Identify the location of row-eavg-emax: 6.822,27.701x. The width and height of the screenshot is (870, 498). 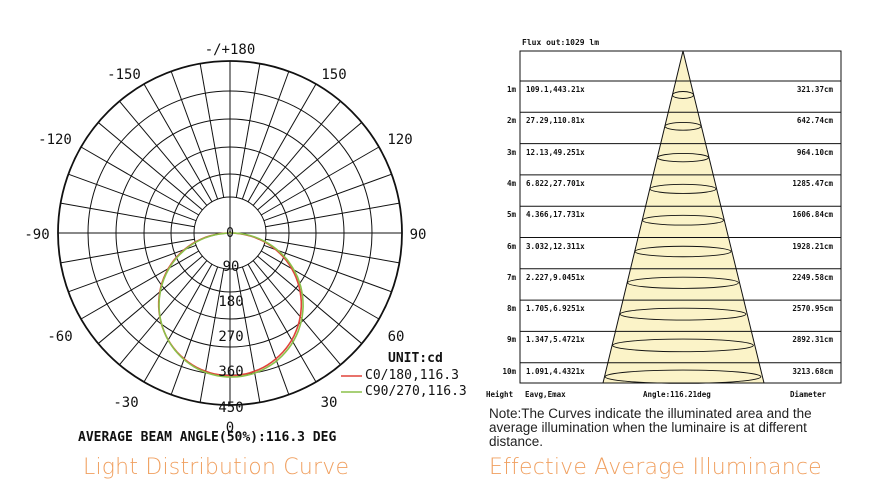
(555, 183).